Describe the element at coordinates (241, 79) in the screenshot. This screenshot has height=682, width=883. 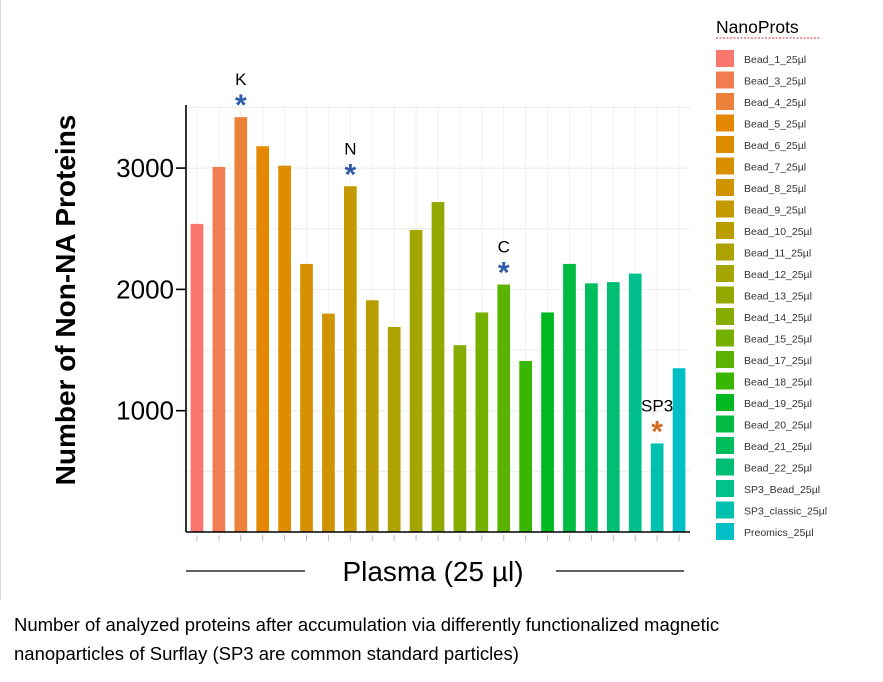
I see `annotation-label: K` at that location.